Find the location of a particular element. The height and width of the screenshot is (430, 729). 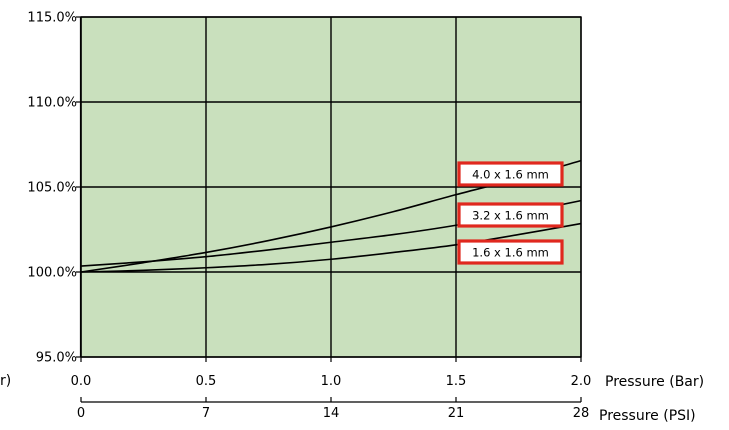

callout-label: 3.2 x 1.6 mm is located at coordinates (510, 216).